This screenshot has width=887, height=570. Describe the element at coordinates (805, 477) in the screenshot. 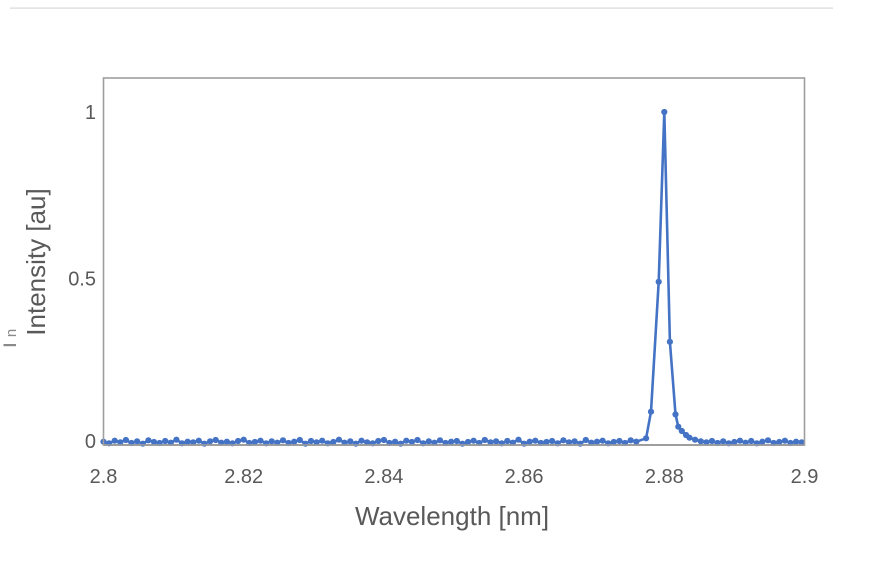

I see `x-tick-label: 2.9` at that location.